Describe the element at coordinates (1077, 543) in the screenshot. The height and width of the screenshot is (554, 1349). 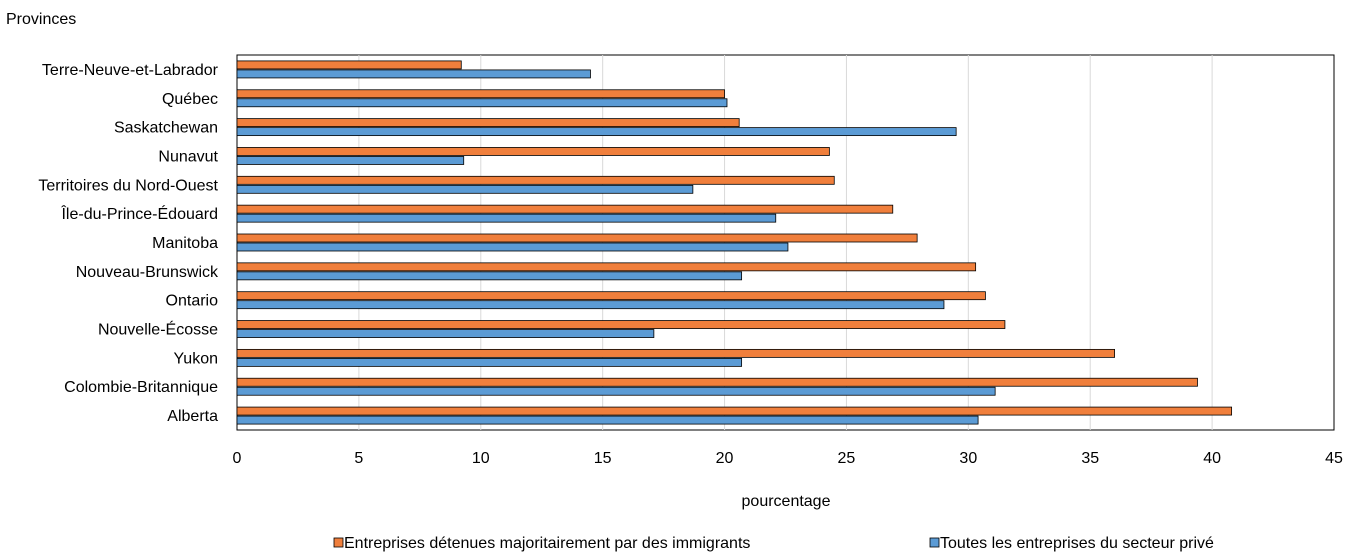
I see `legend-label: Toutes les entreprises du secteur privé` at that location.